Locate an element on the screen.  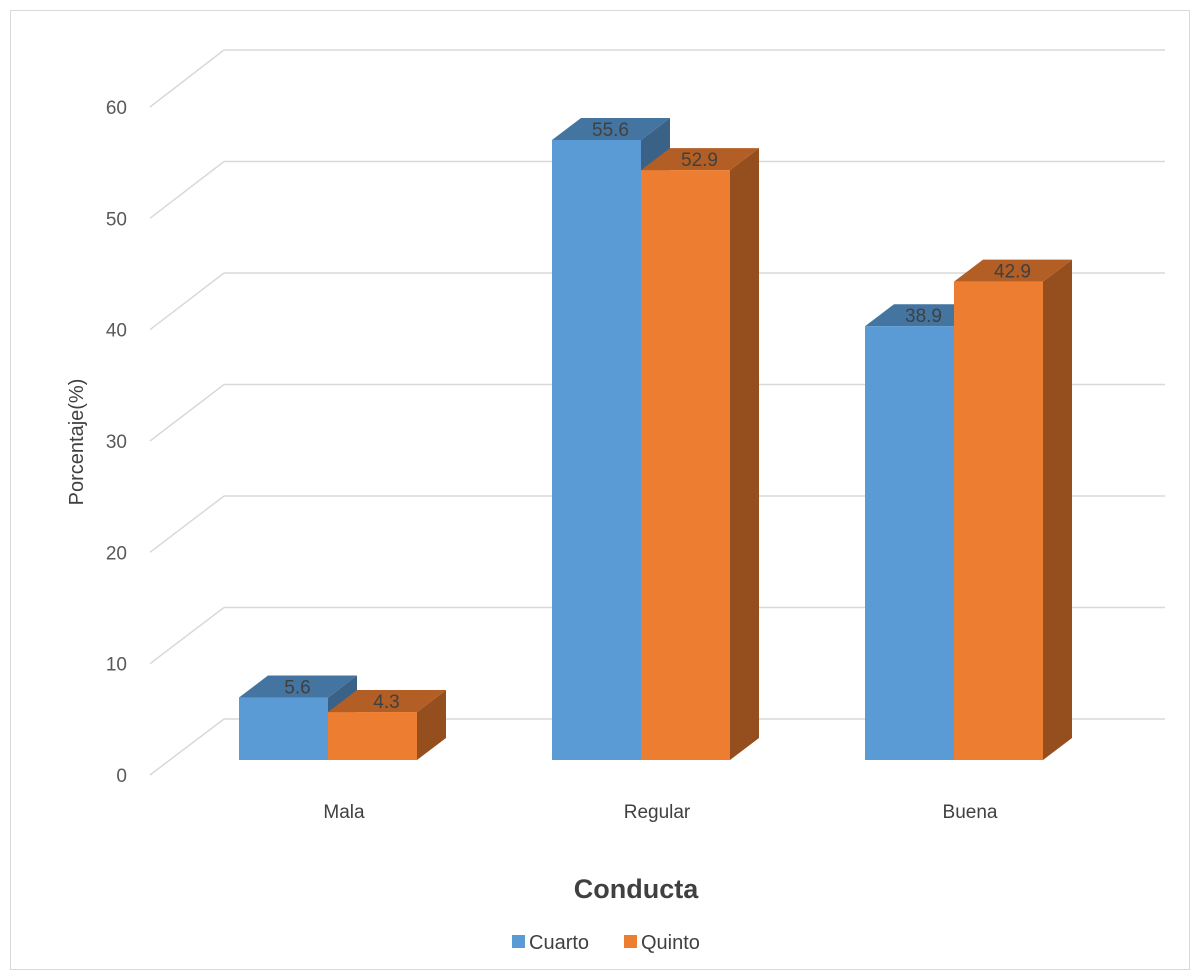
y-axis-ticks: 0 10 20 30 40 50 60 is located at coordinates (116, 442).